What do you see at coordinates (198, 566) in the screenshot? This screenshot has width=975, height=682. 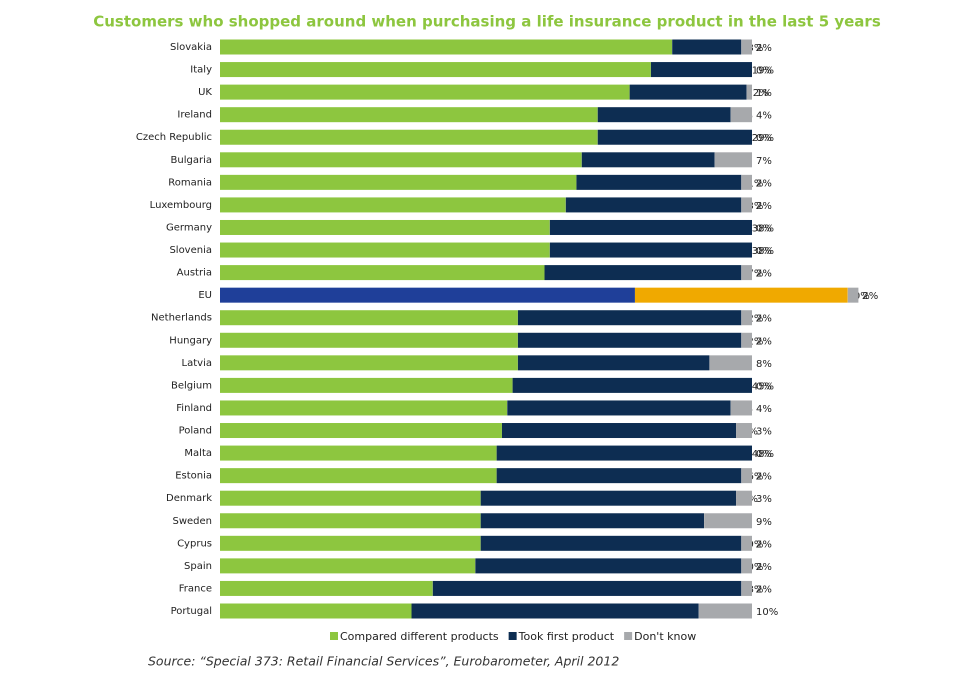 I see `category-label: Spain` at bounding box center [198, 566].